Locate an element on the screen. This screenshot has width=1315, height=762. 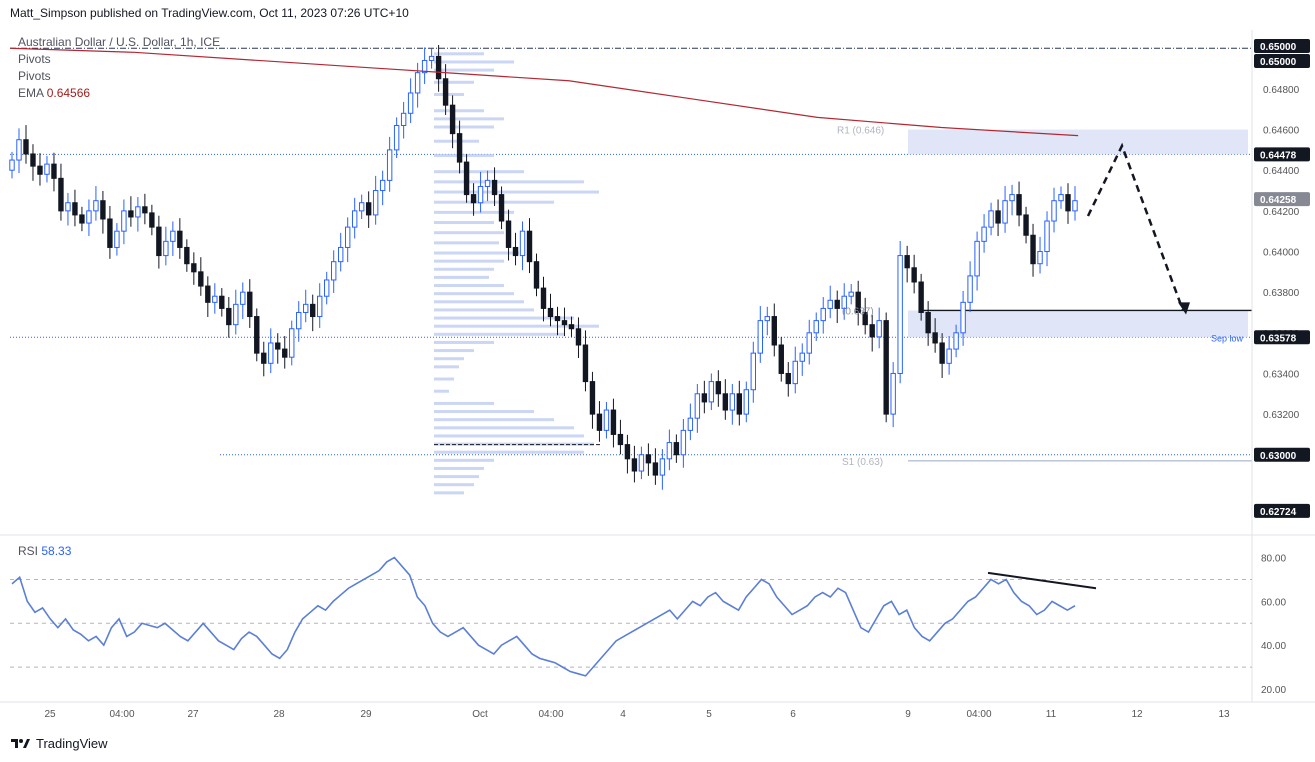
rsi-tick-label: 40.00 is located at coordinates (1273, 646).